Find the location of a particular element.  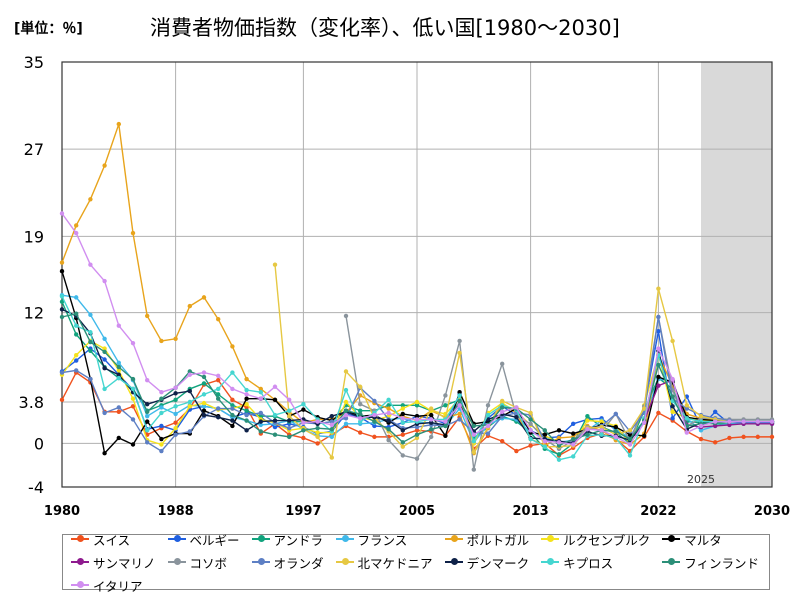

legend-item: フランス is located at coordinates (385, 539).